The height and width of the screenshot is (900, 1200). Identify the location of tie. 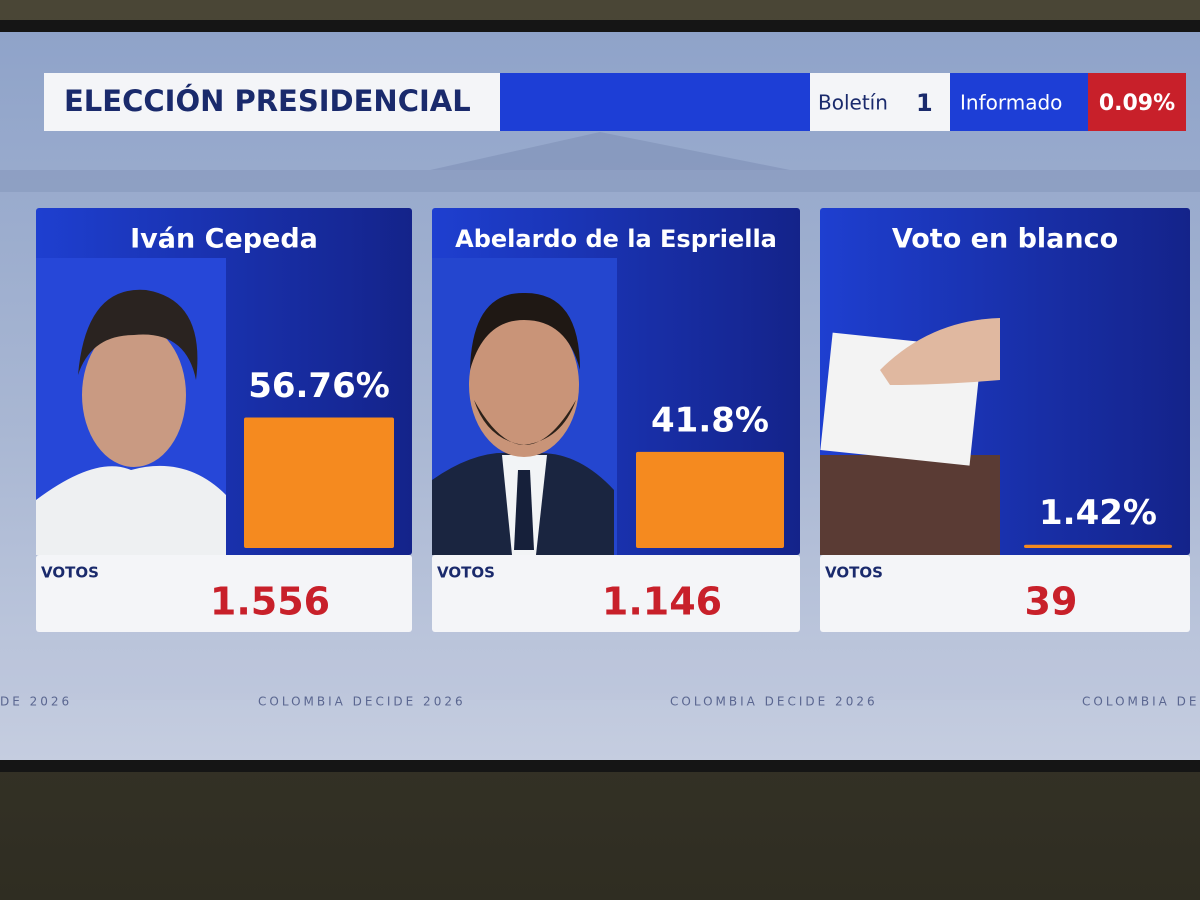
(524, 510).